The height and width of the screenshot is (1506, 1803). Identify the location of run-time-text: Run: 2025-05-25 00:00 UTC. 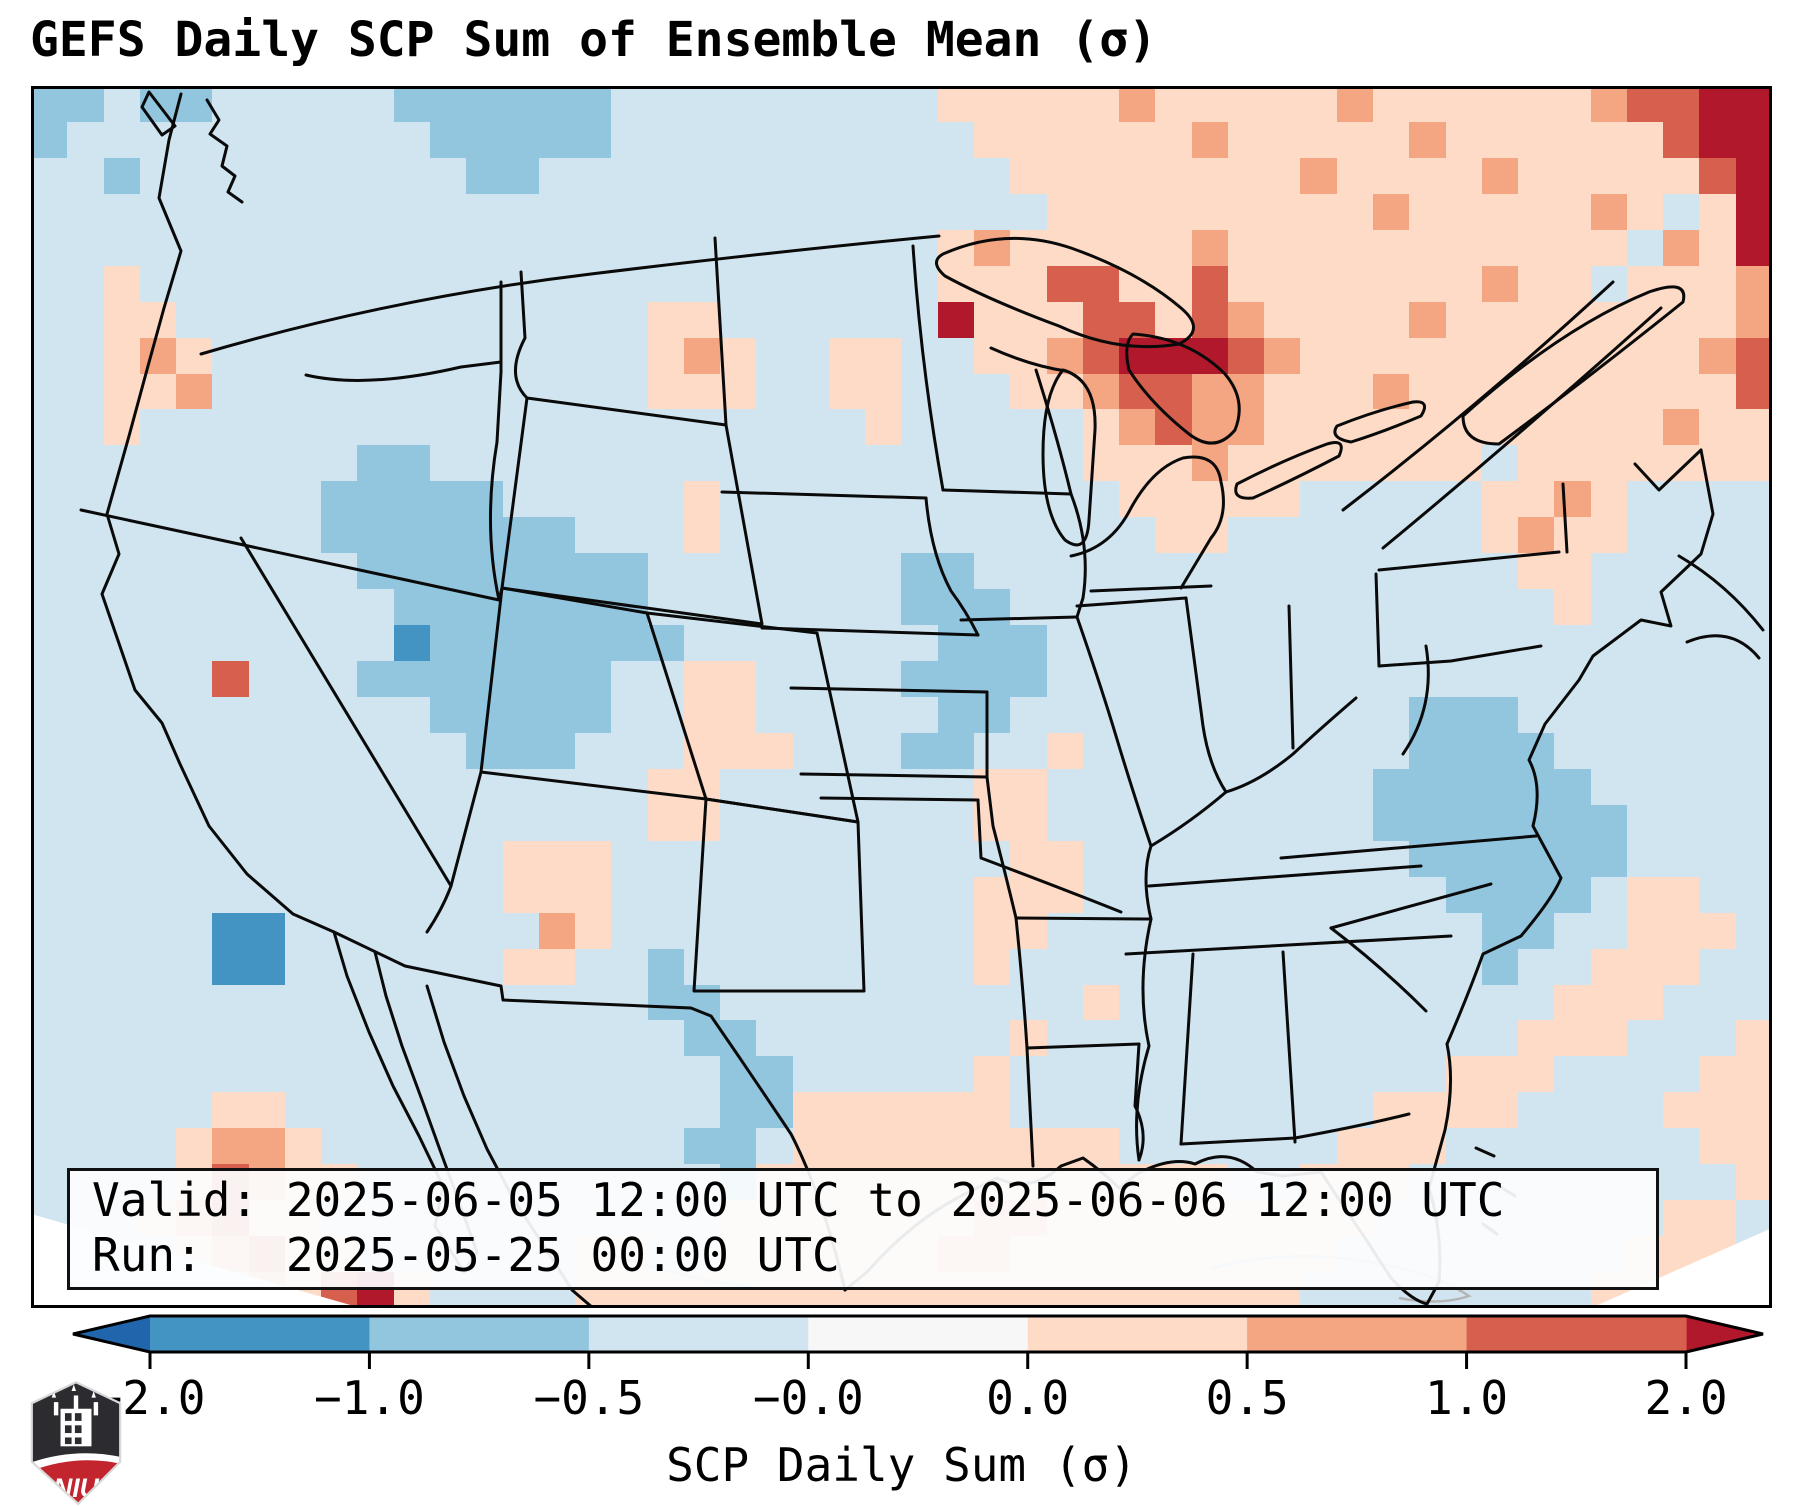
(466, 1255).